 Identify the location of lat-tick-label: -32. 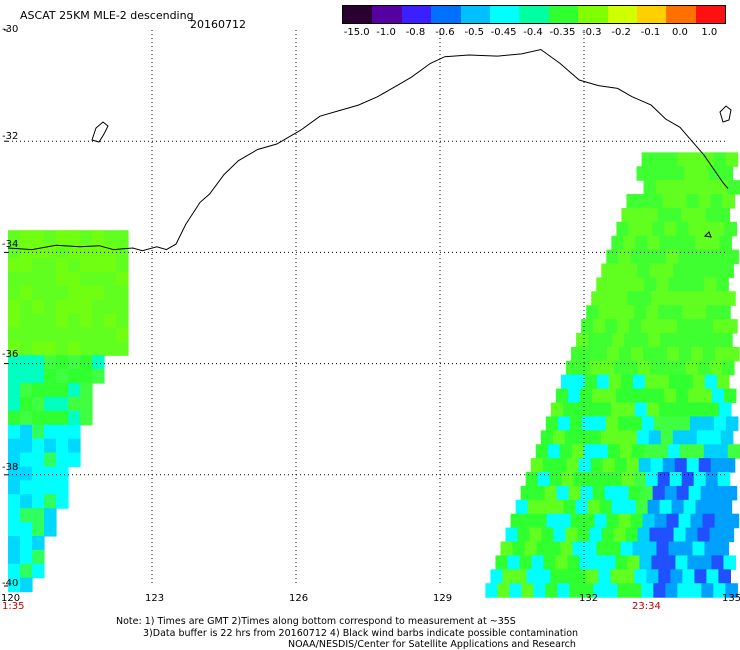
(10, 136).